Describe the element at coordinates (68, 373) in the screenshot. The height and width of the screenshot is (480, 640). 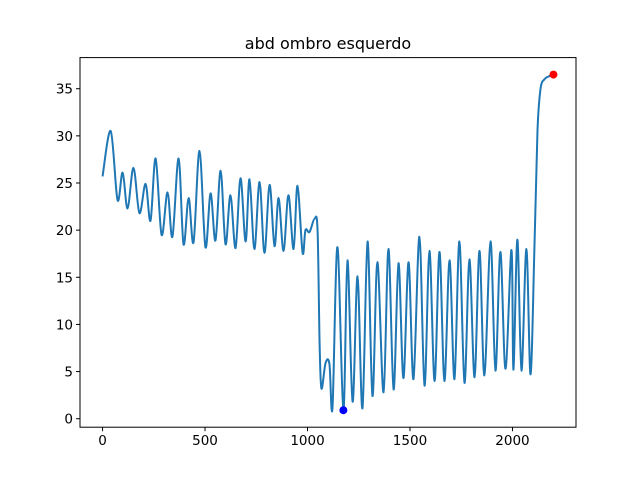
I see `y-tick-label: 5` at that location.